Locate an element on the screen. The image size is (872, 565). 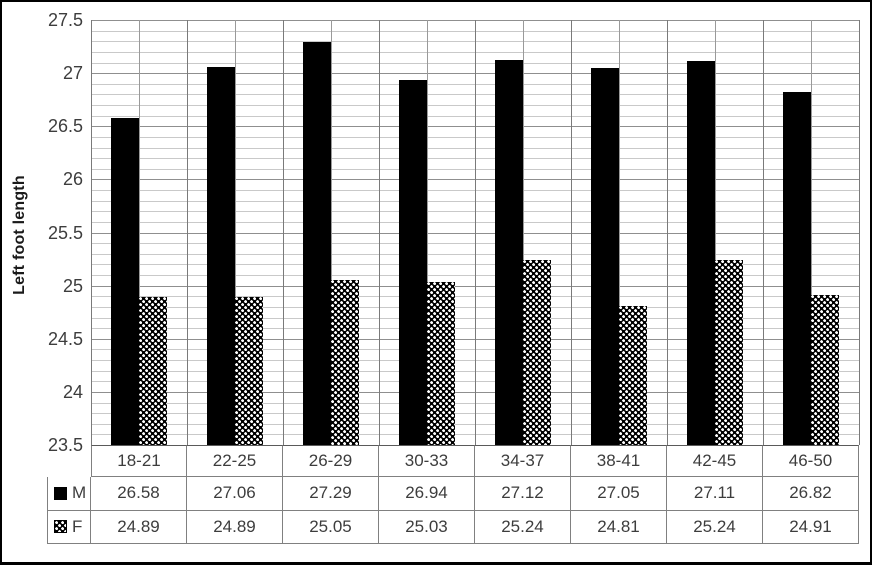
value-cell-f: 24.81 is located at coordinates (619, 527).